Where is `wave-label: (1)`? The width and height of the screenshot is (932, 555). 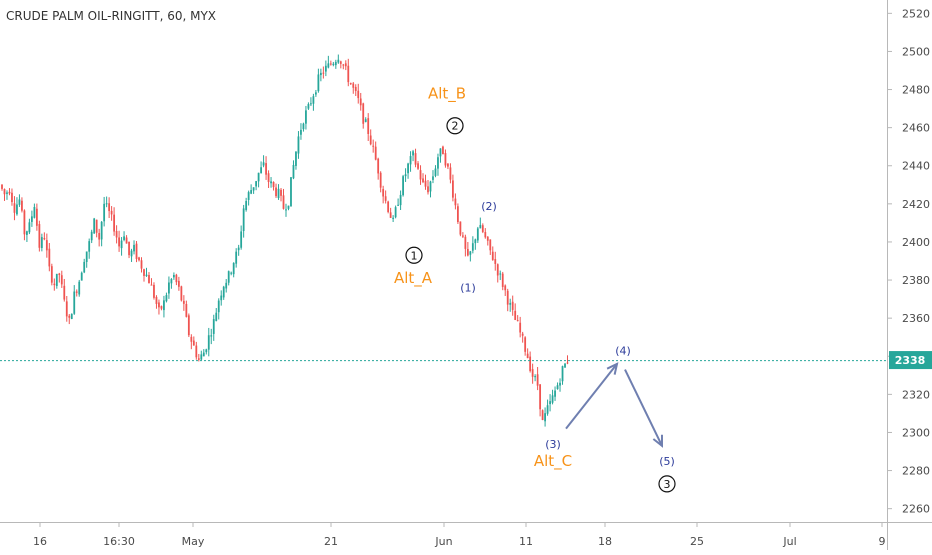
wave-label: (1) is located at coordinates (468, 288).